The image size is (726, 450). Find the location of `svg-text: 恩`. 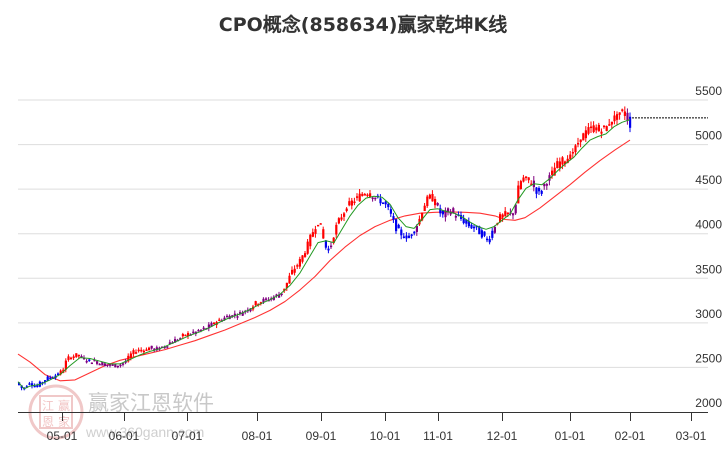

svg-text: 恩 is located at coordinates (48, 422).